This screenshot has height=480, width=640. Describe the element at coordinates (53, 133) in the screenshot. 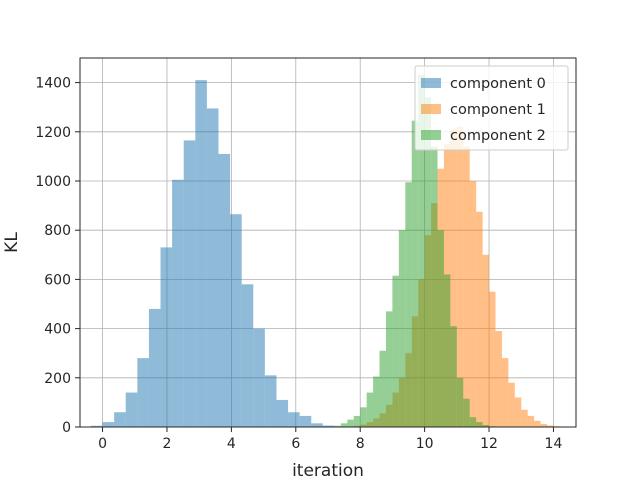

I see `y-tick-label: 1200` at that location.